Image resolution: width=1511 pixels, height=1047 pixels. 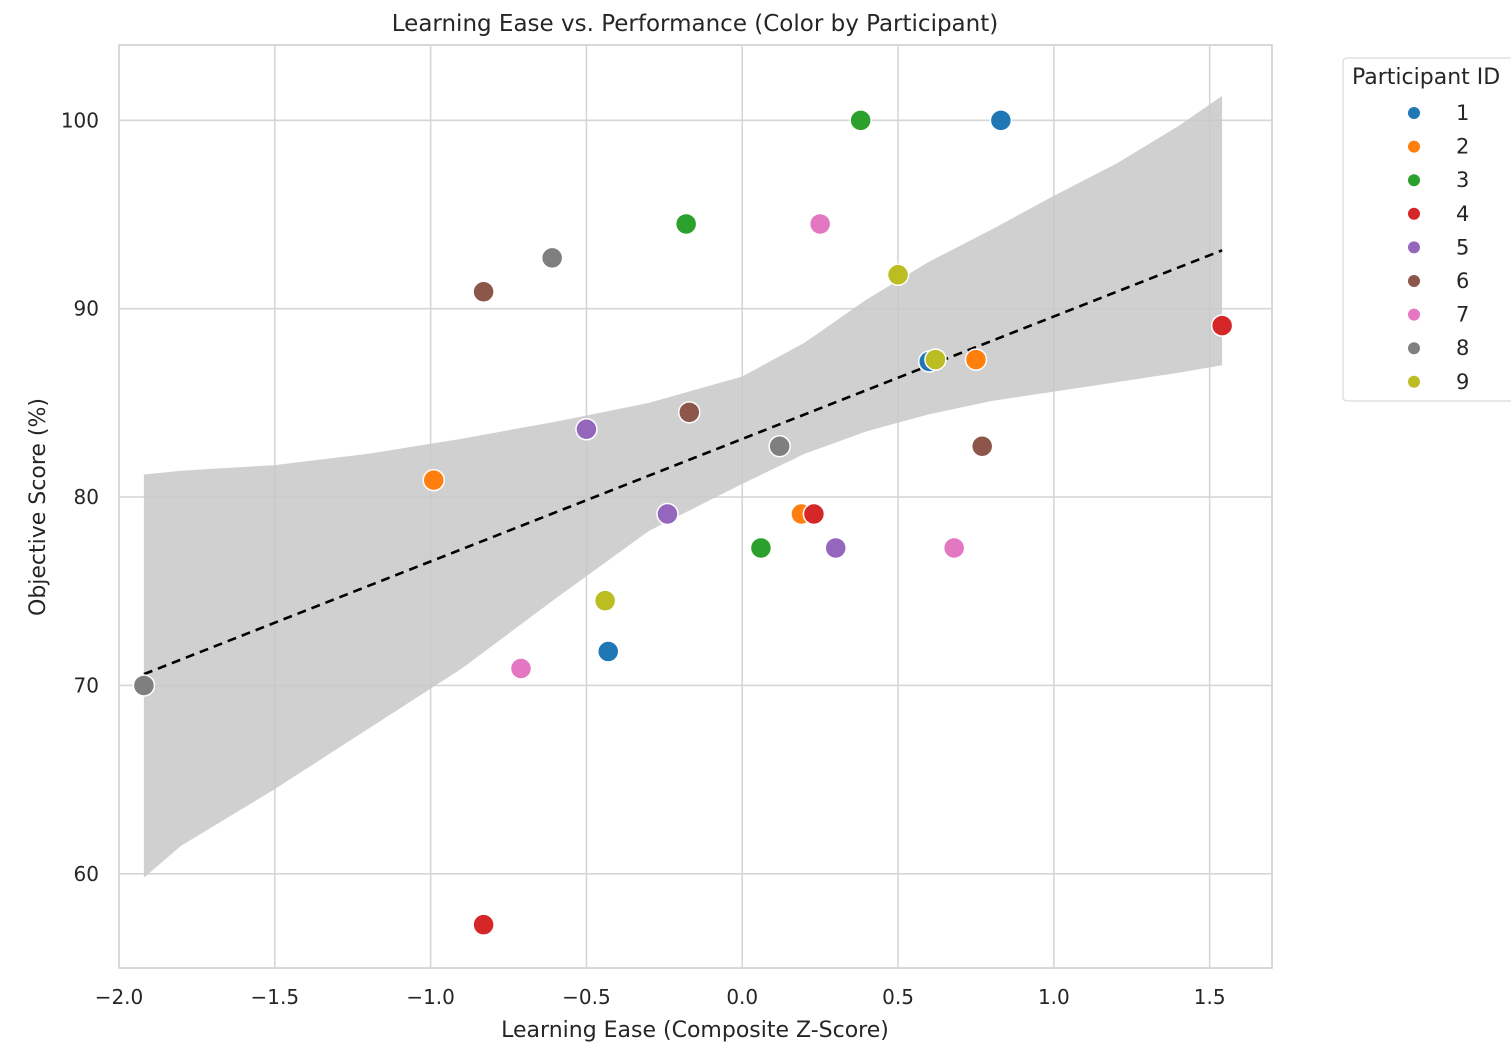 What do you see at coordinates (1462, 348) in the screenshot?
I see `legend-label-8: 8` at bounding box center [1462, 348].